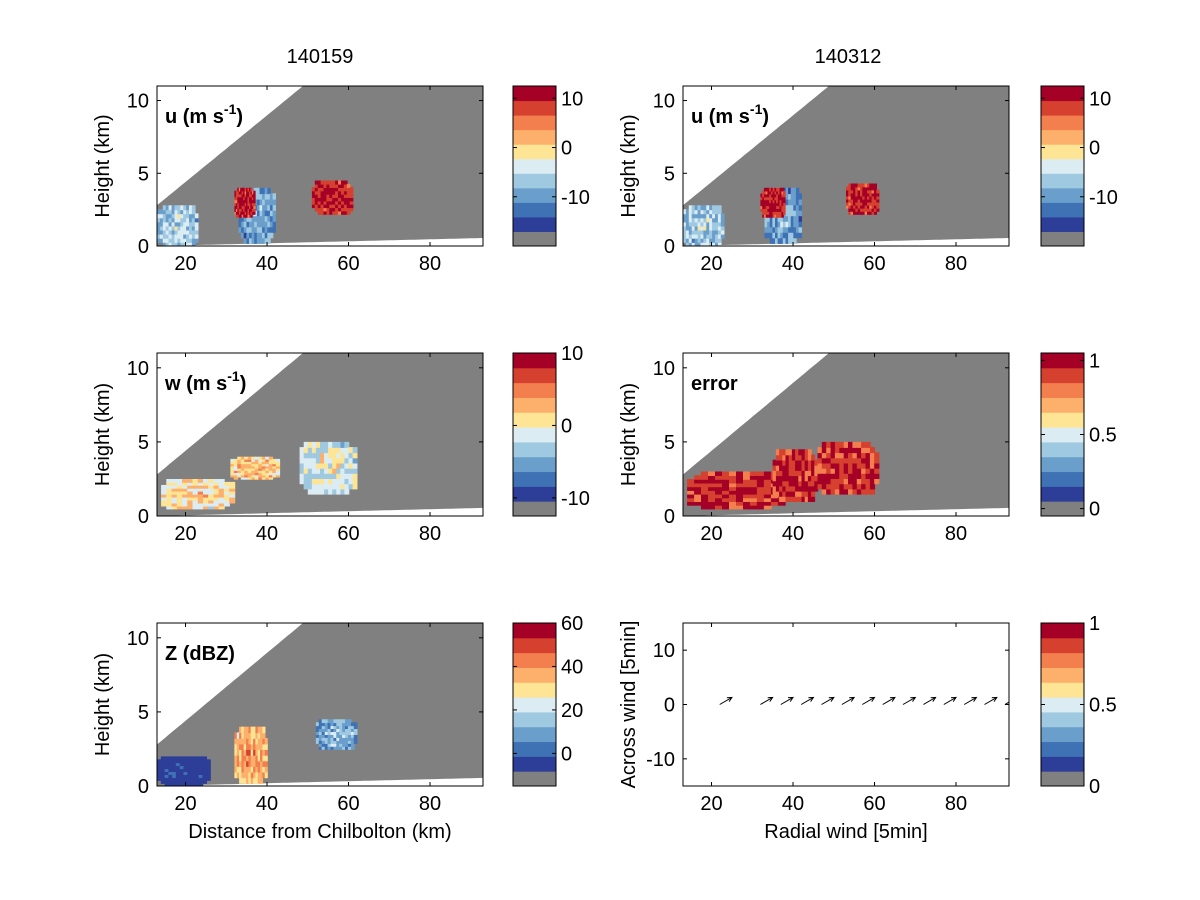 The width and height of the screenshot is (1200, 900). What do you see at coordinates (143, 713) in the screenshot?
I see `y-tick-label: 5` at bounding box center [143, 713].